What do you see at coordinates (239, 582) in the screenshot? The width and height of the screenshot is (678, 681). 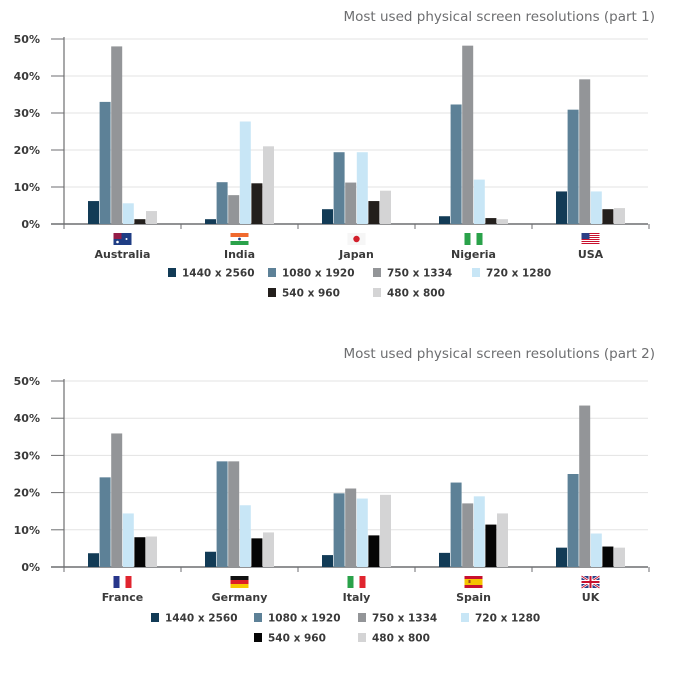 I see `flag-germany-icon` at bounding box center [239, 582].